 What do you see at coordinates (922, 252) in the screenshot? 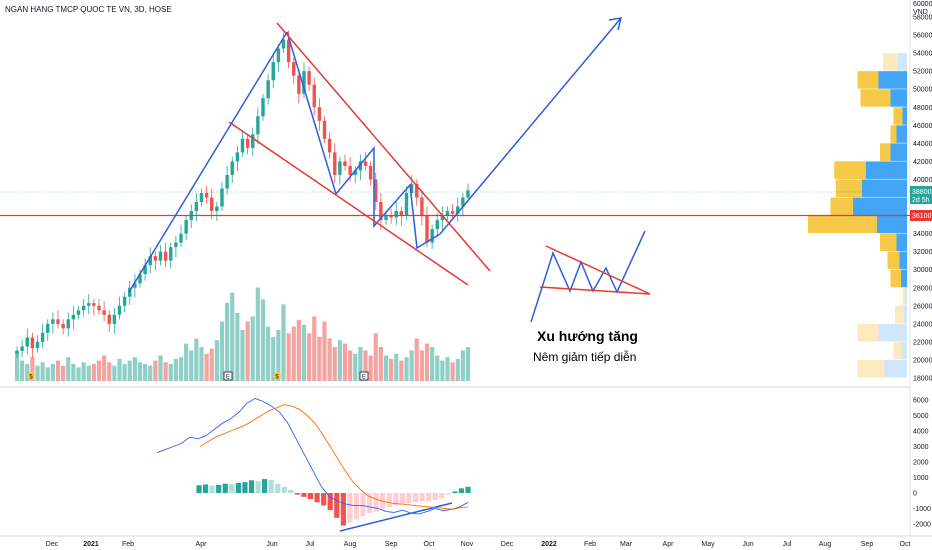
I see `price-tick-13: 32000` at bounding box center [922, 252].